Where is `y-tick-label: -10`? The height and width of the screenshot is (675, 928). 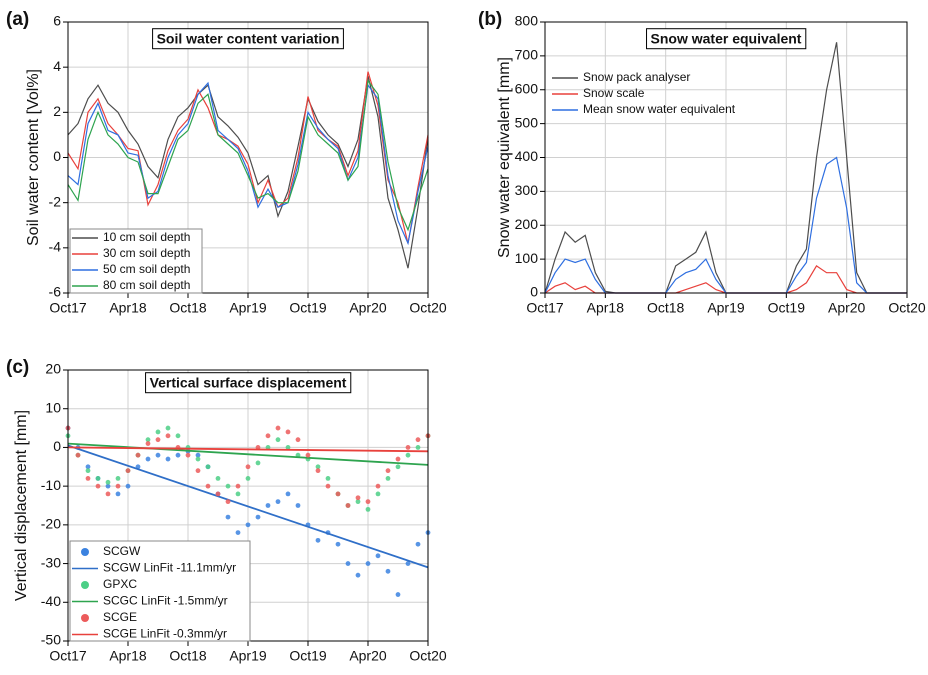
y-tick-label: -10 is located at coordinates (51, 485).